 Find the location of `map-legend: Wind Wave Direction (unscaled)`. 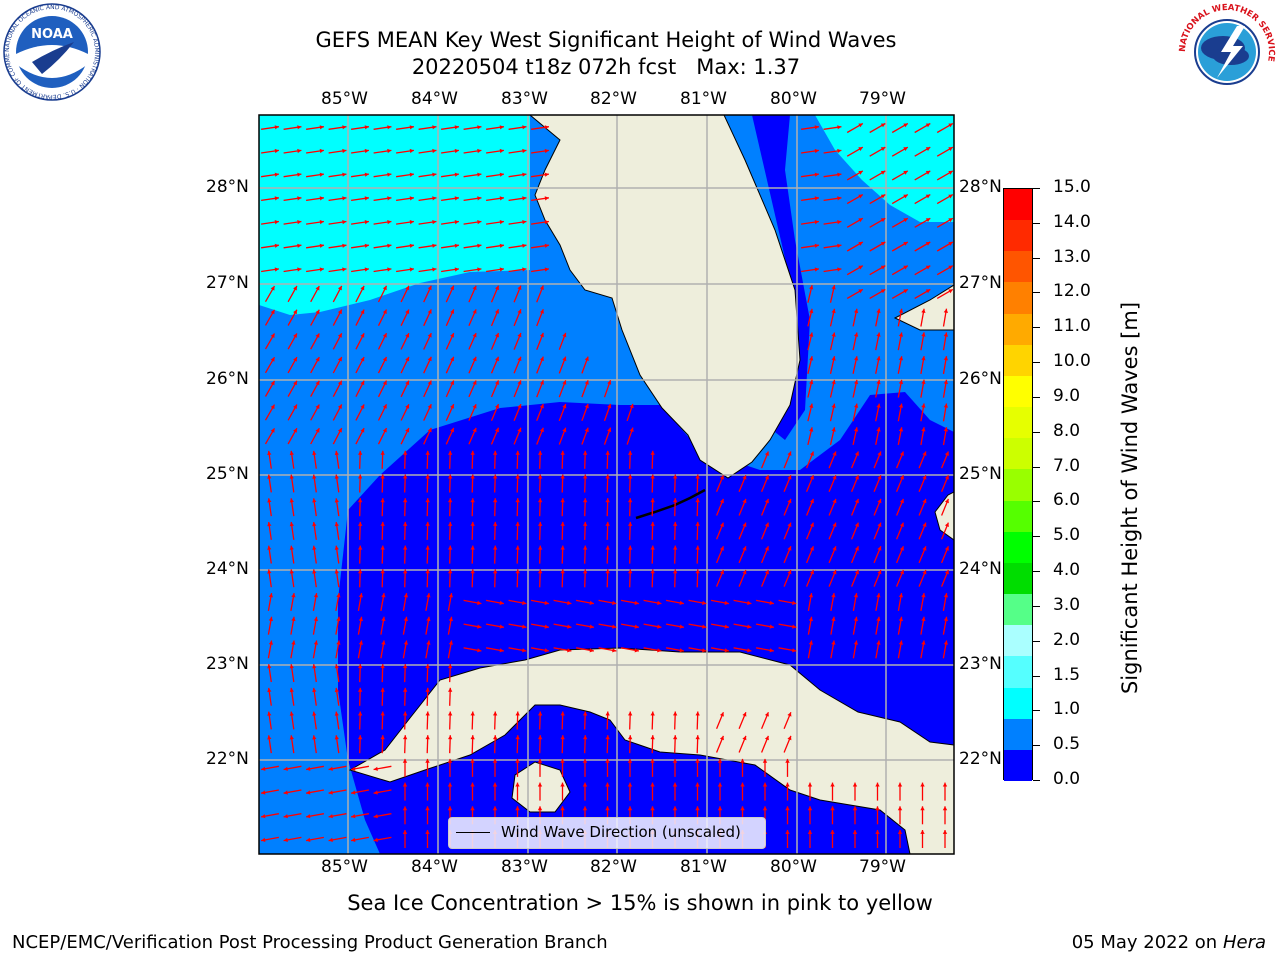

map-legend: Wind Wave Direction (unscaled) is located at coordinates (607, 833).